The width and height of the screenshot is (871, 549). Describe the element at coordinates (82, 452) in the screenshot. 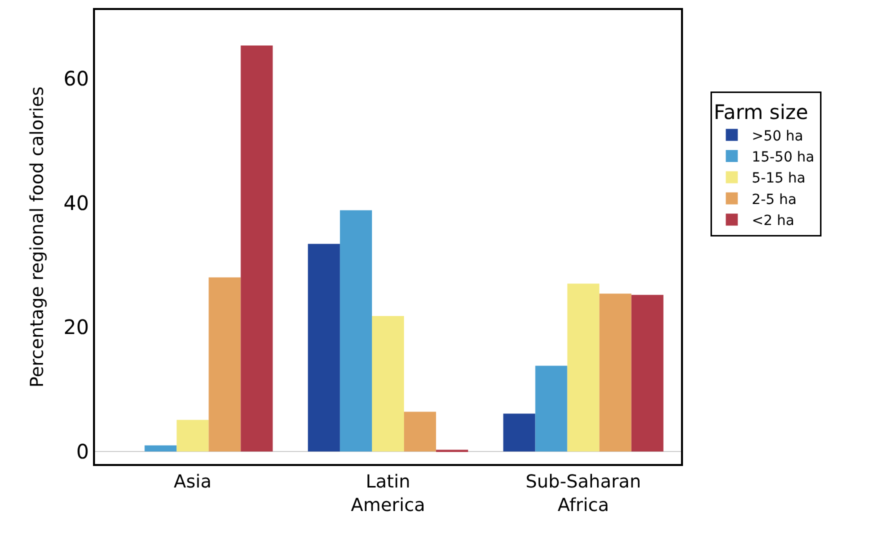

I see `y-tick-label: 0` at that location.